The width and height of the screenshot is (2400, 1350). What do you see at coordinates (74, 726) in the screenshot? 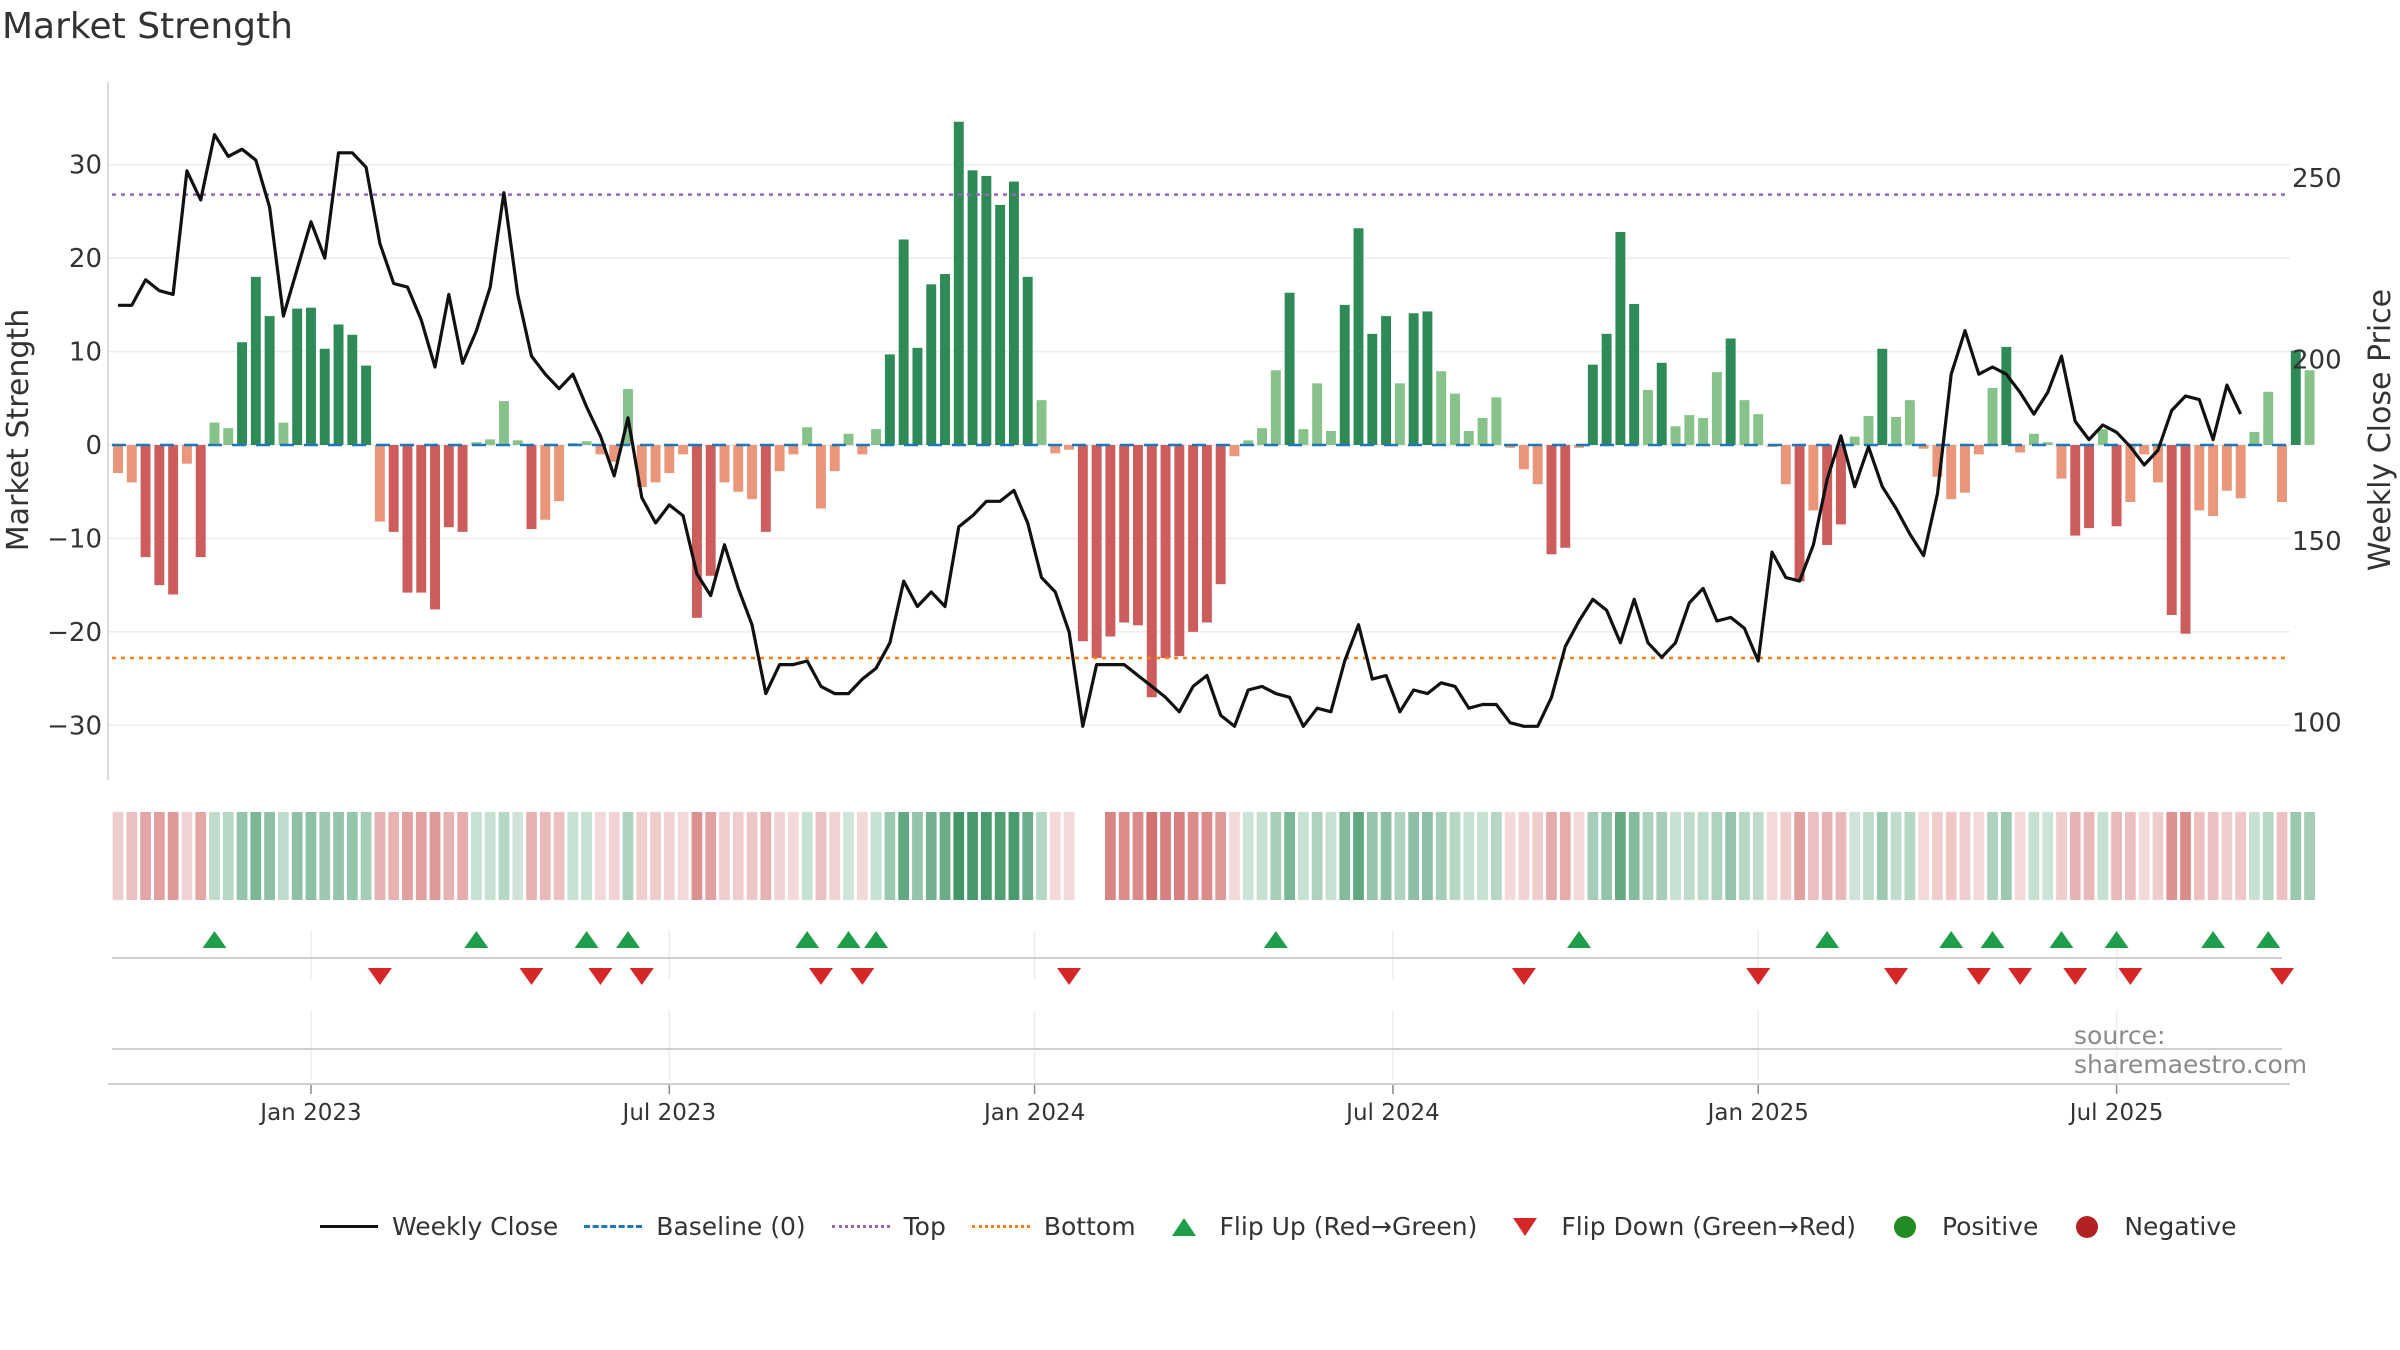
I see `y-tick-label: −30` at bounding box center [74, 726].